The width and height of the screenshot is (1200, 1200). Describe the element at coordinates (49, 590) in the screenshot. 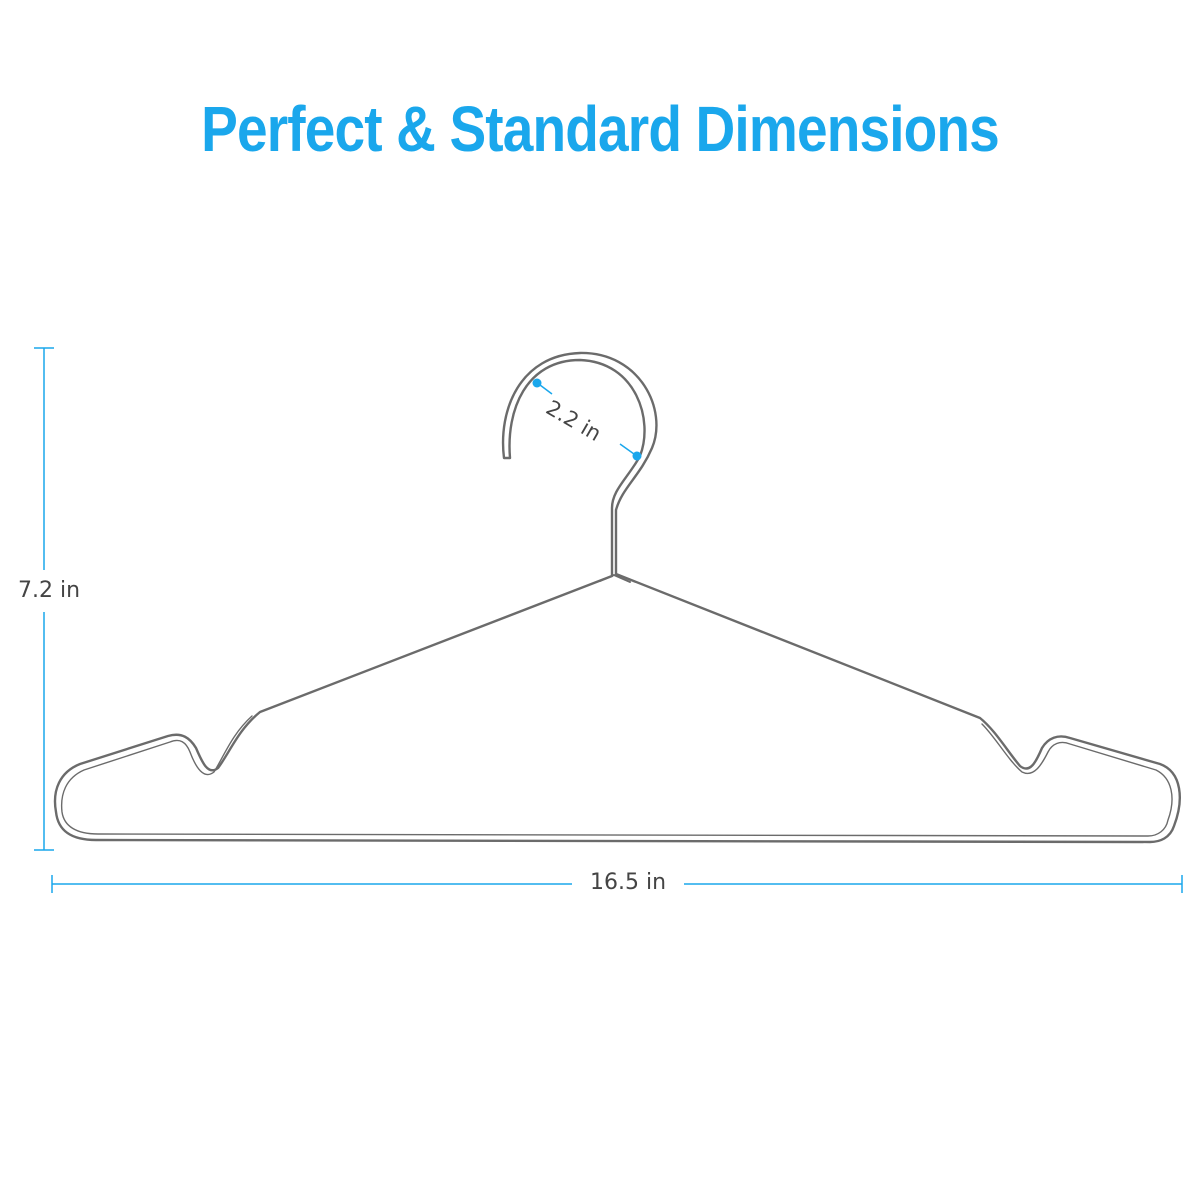

I see `height-label: 7.2 in` at that location.